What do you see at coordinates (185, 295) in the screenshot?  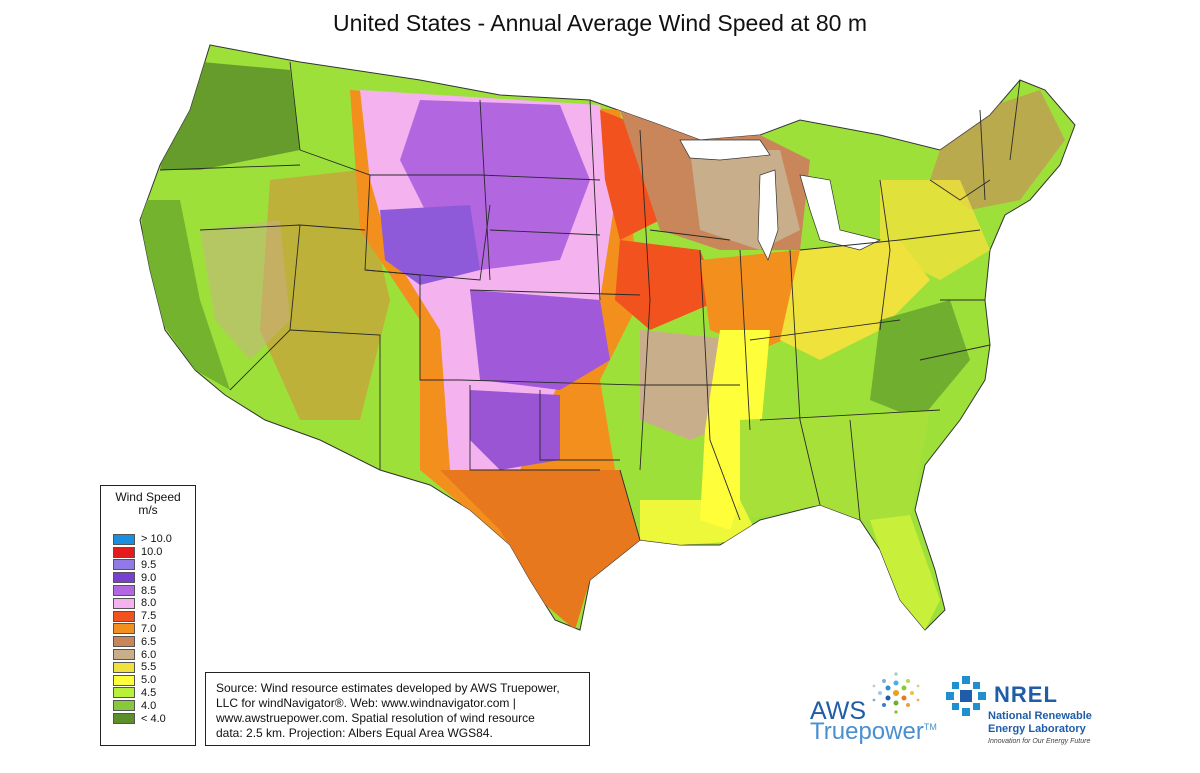 I see `california-coast-region` at bounding box center [185, 295].